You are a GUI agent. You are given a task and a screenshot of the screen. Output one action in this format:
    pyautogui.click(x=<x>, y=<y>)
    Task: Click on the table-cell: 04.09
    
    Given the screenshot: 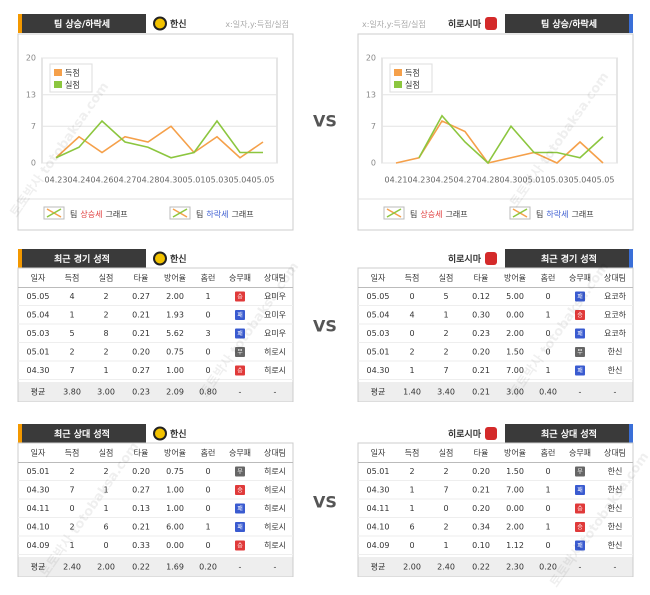 What is the action you would take?
    pyautogui.click(x=38, y=545)
    